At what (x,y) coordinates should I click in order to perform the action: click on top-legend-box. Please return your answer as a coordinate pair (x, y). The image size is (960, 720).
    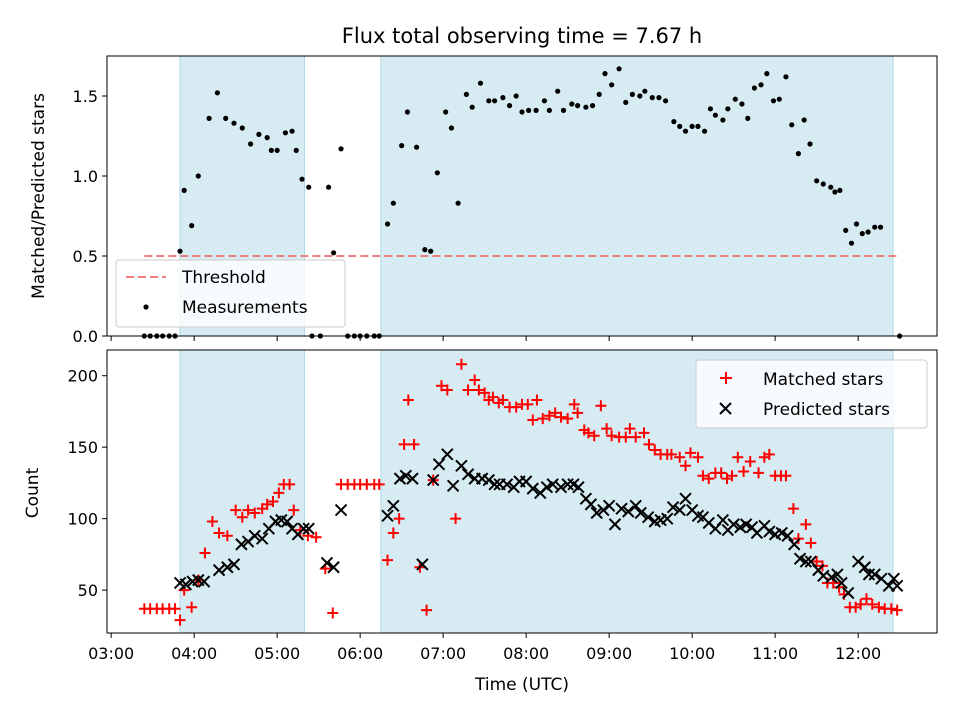
    Looking at the image, I should click on (230, 293).